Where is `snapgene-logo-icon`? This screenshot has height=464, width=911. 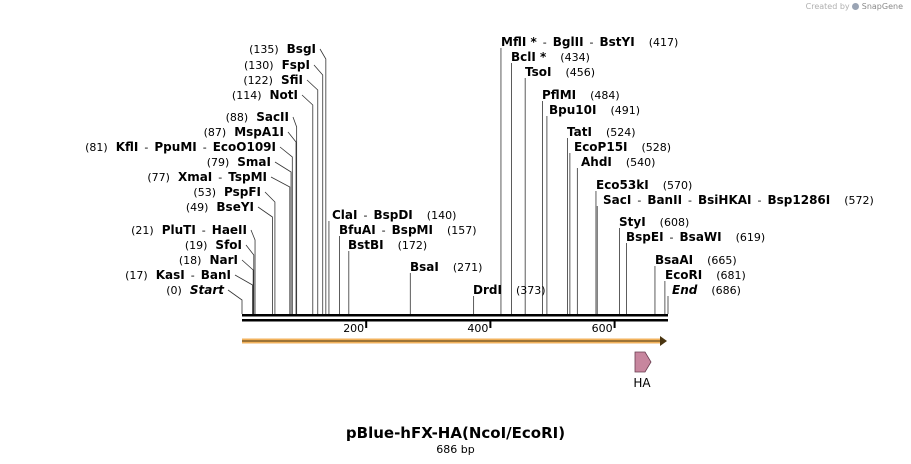
snapgene-logo-icon is located at coordinates (856, 6).